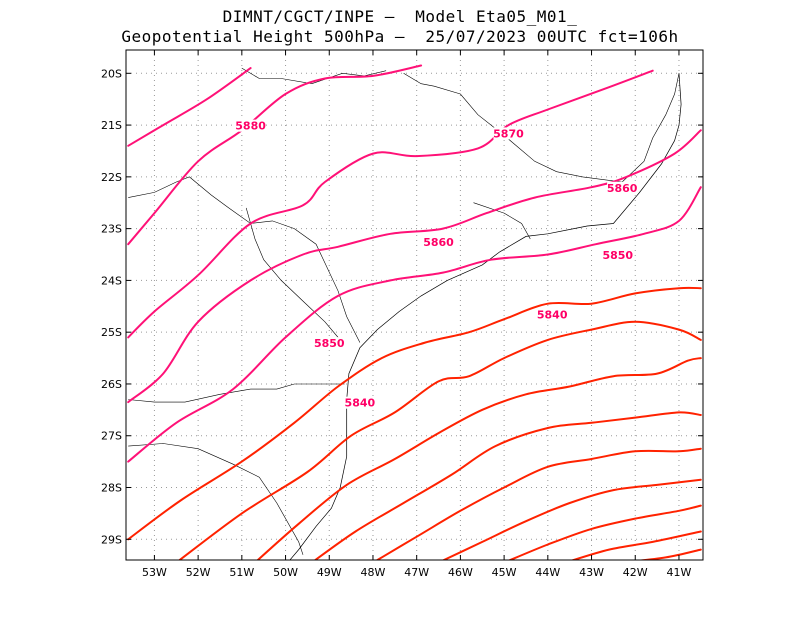 The width and height of the screenshot is (800, 618). Describe the element at coordinates (416, 572) in the screenshot. I see `lon-tick-label: 47W` at that location.